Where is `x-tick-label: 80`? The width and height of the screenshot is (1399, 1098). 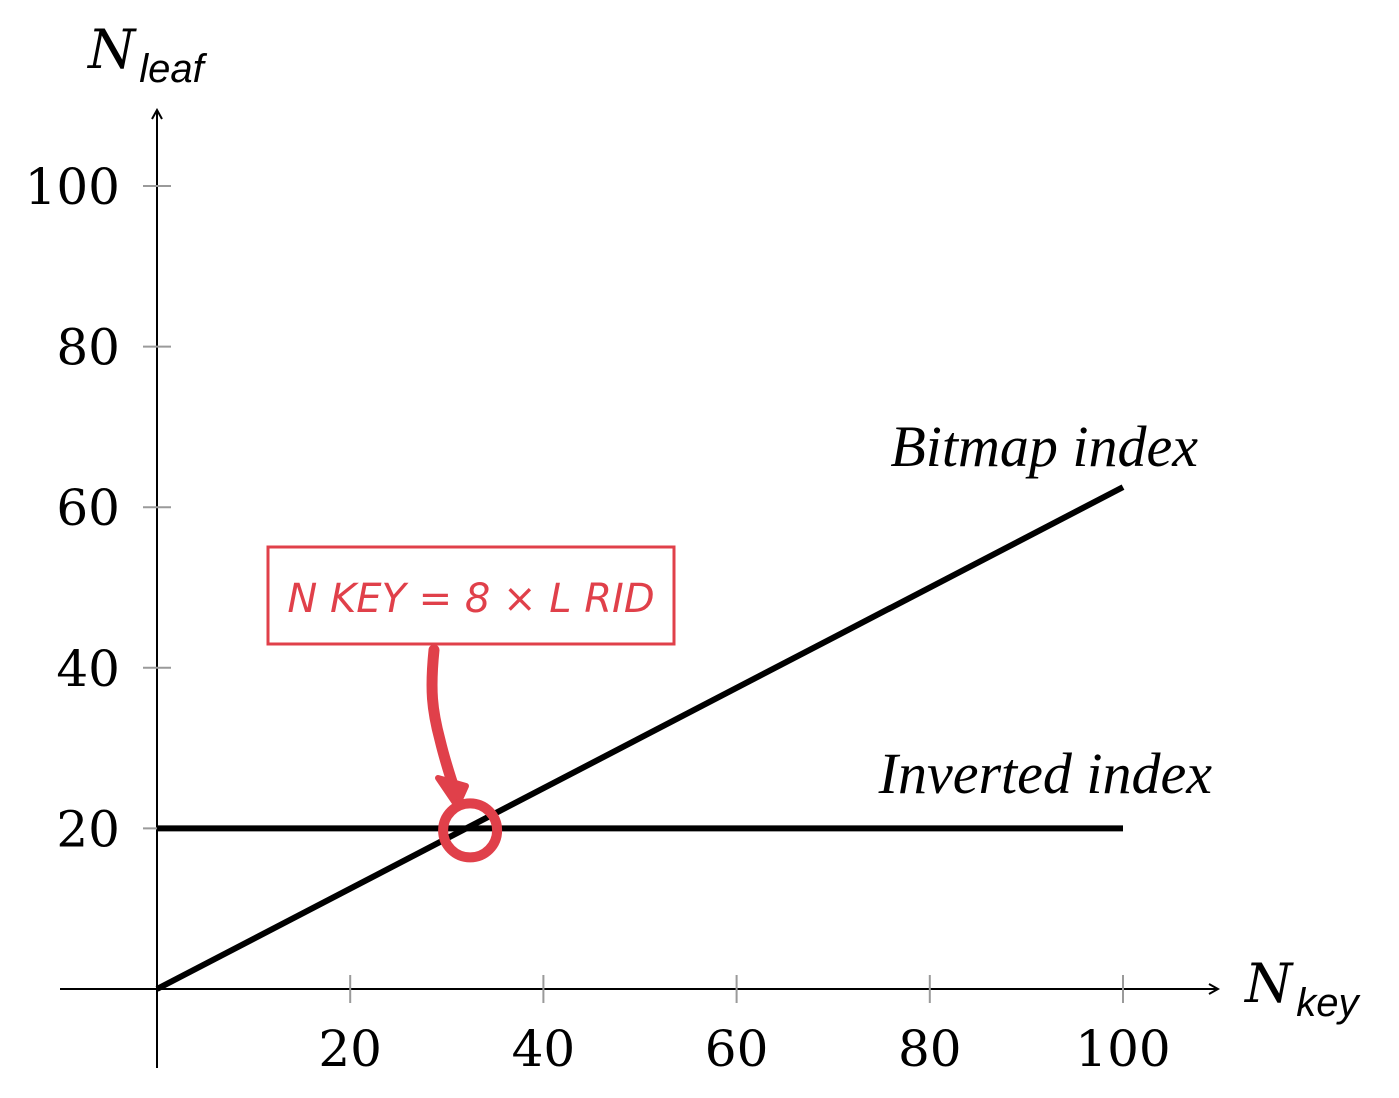
x-tick-label: 80 is located at coordinates (930, 1049).